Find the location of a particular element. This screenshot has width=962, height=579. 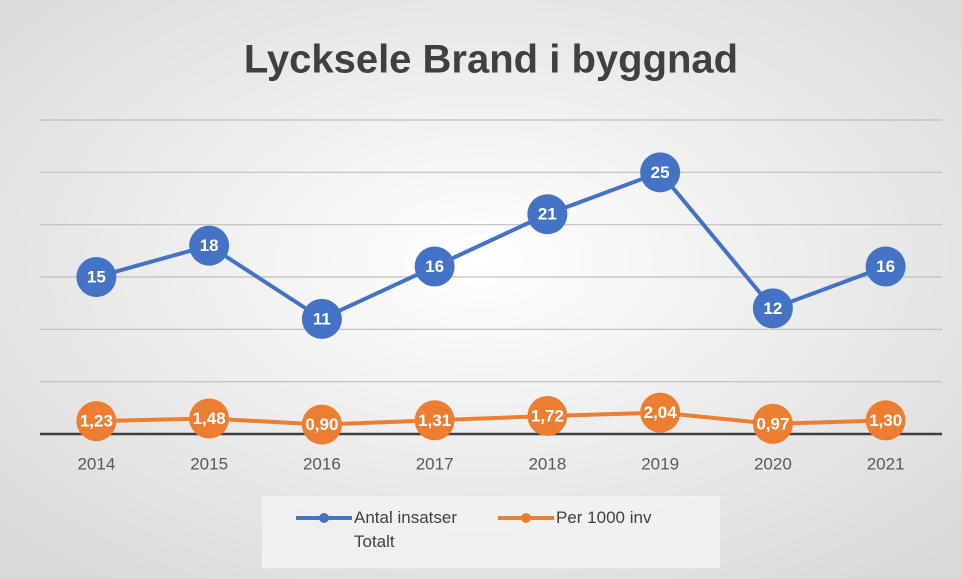

legend-item: Antal insatser Totalt is located at coordinates (390, 537).